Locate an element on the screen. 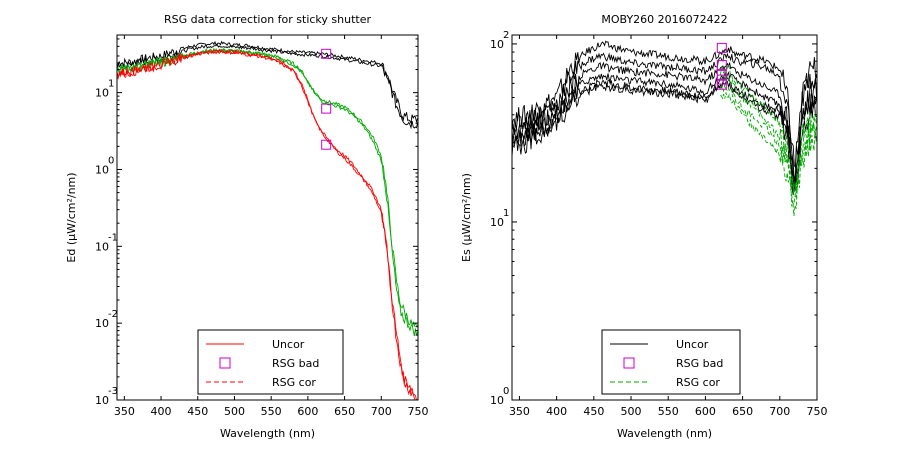 Image resolution: width=900 pixels, height=455 pixels. chart-title: RSG data correction for sticky shutter is located at coordinates (268, 19).